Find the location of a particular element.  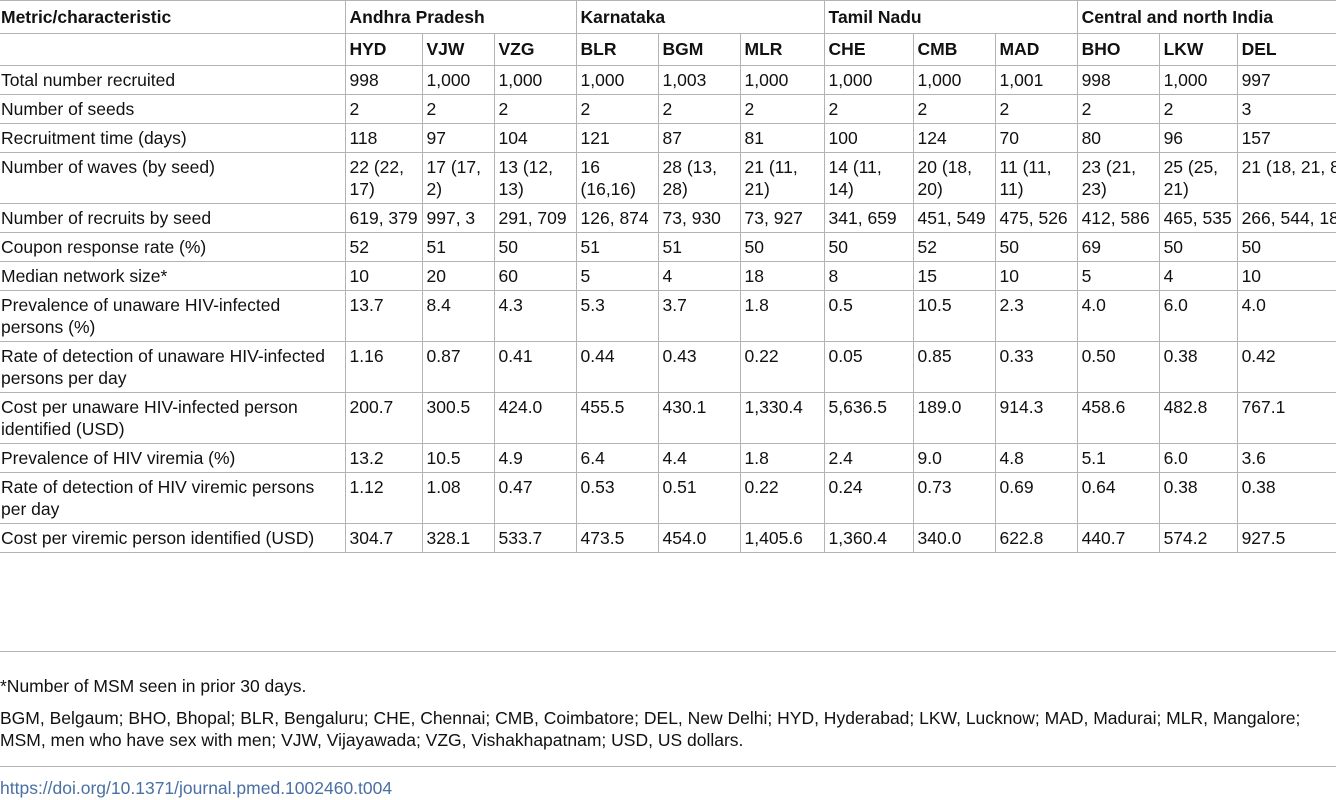

value-cell: 14 (11, 14) is located at coordinates (868, 178).